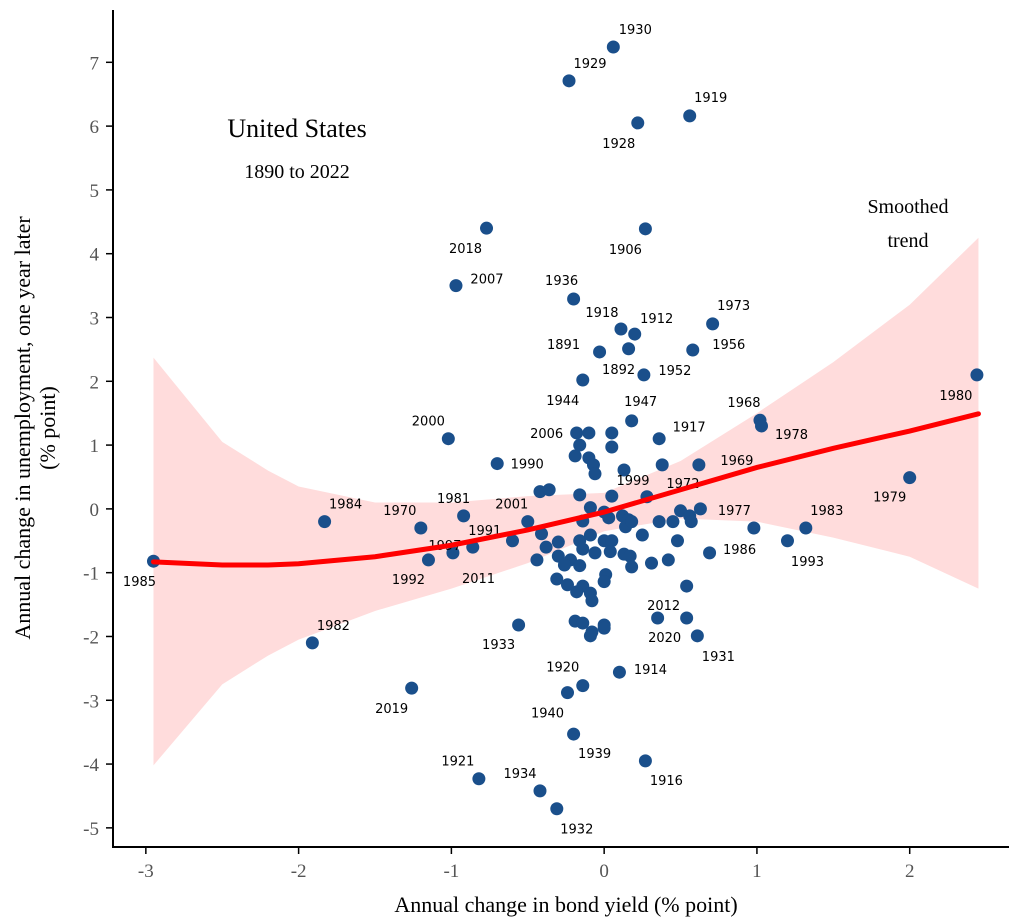  I want to click on point-label: 1928, so click(618, 144).